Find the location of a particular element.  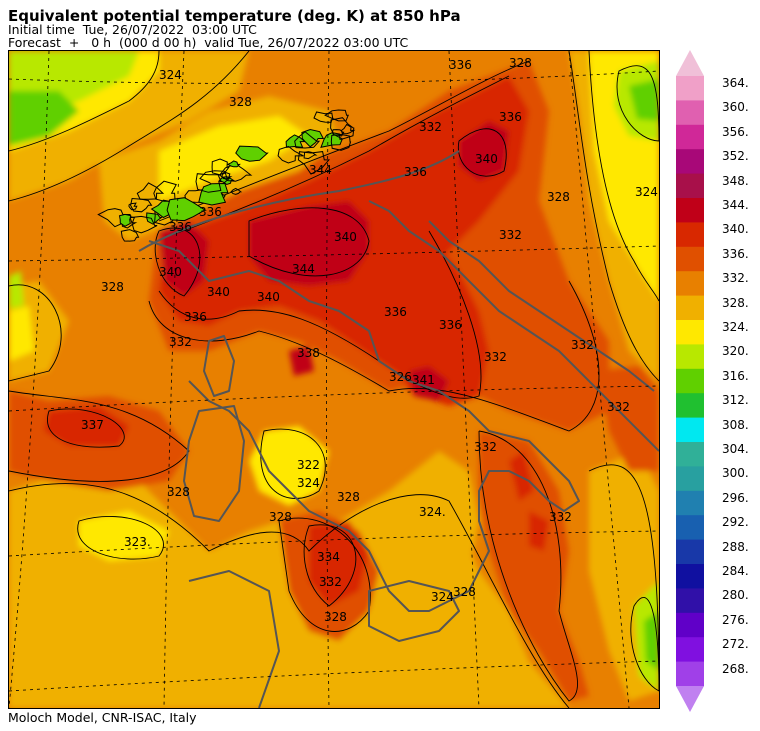

colorbar is located at coordinates (690, 381).